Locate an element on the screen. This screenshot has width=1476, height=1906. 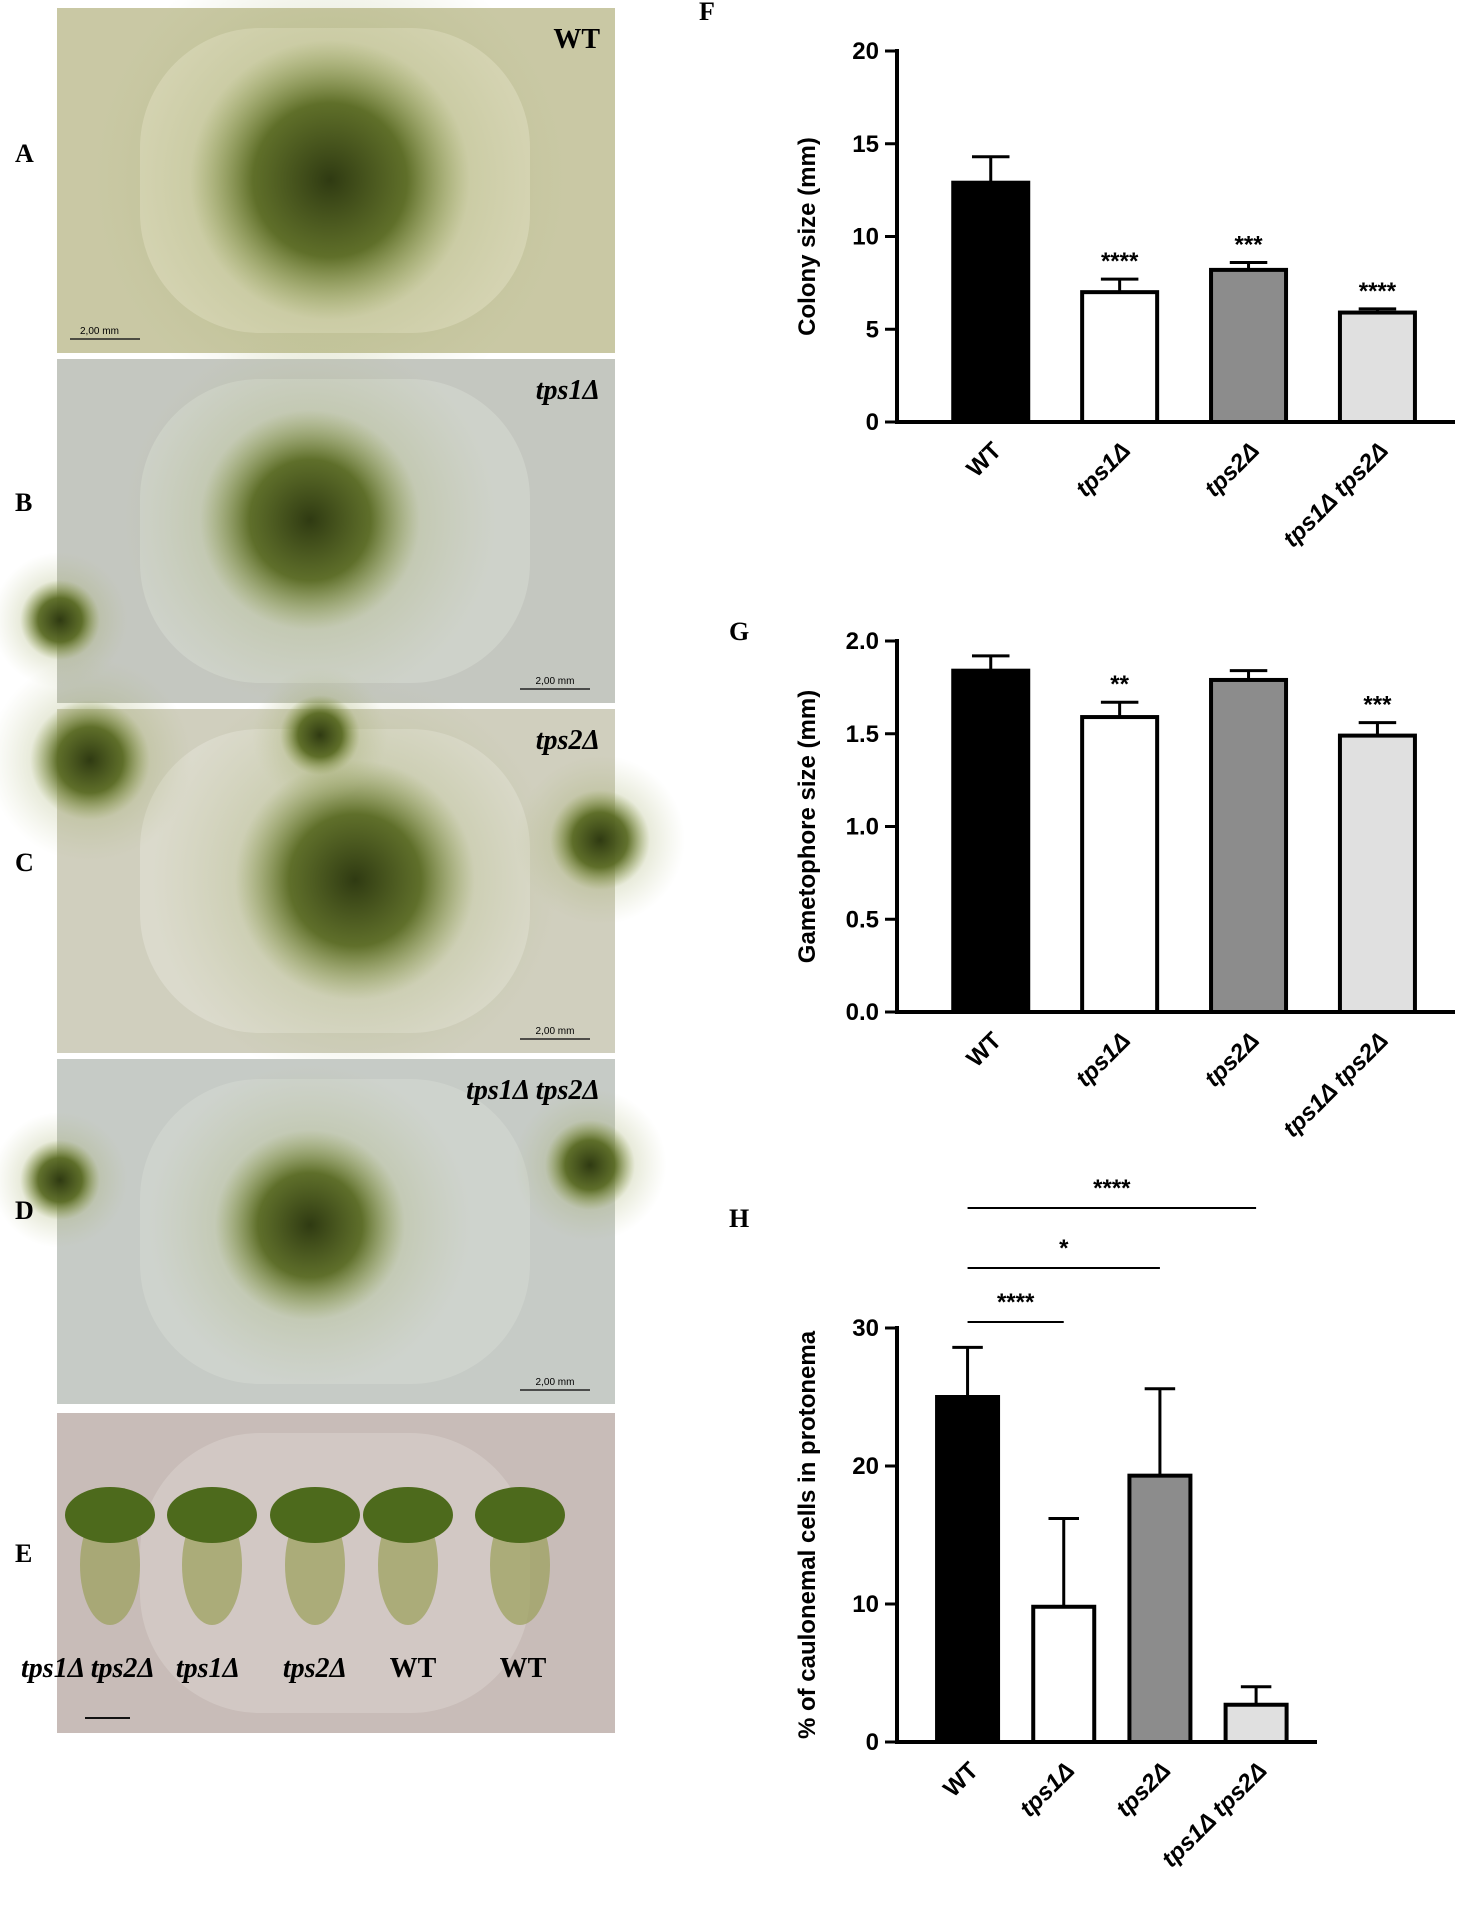
chart-letter: H is located at coordinates (739, 1218).